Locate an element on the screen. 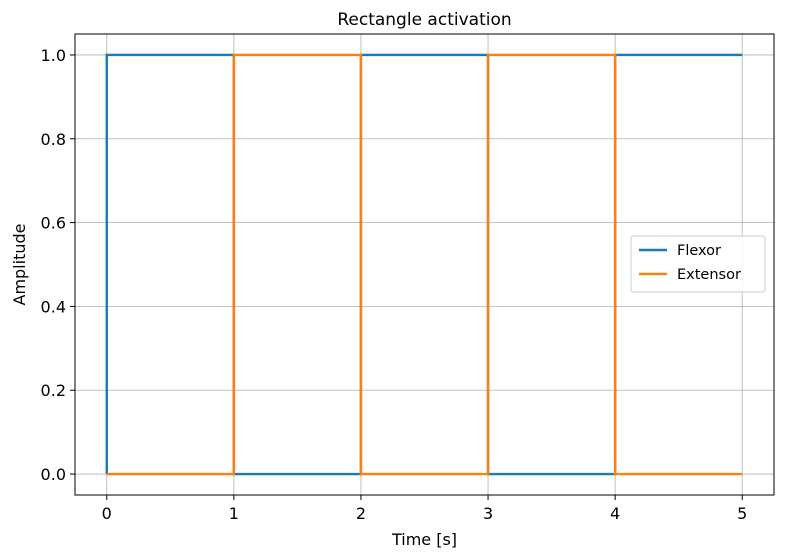  chart-title: Rectangle activation is located at coordinates (424, 20).